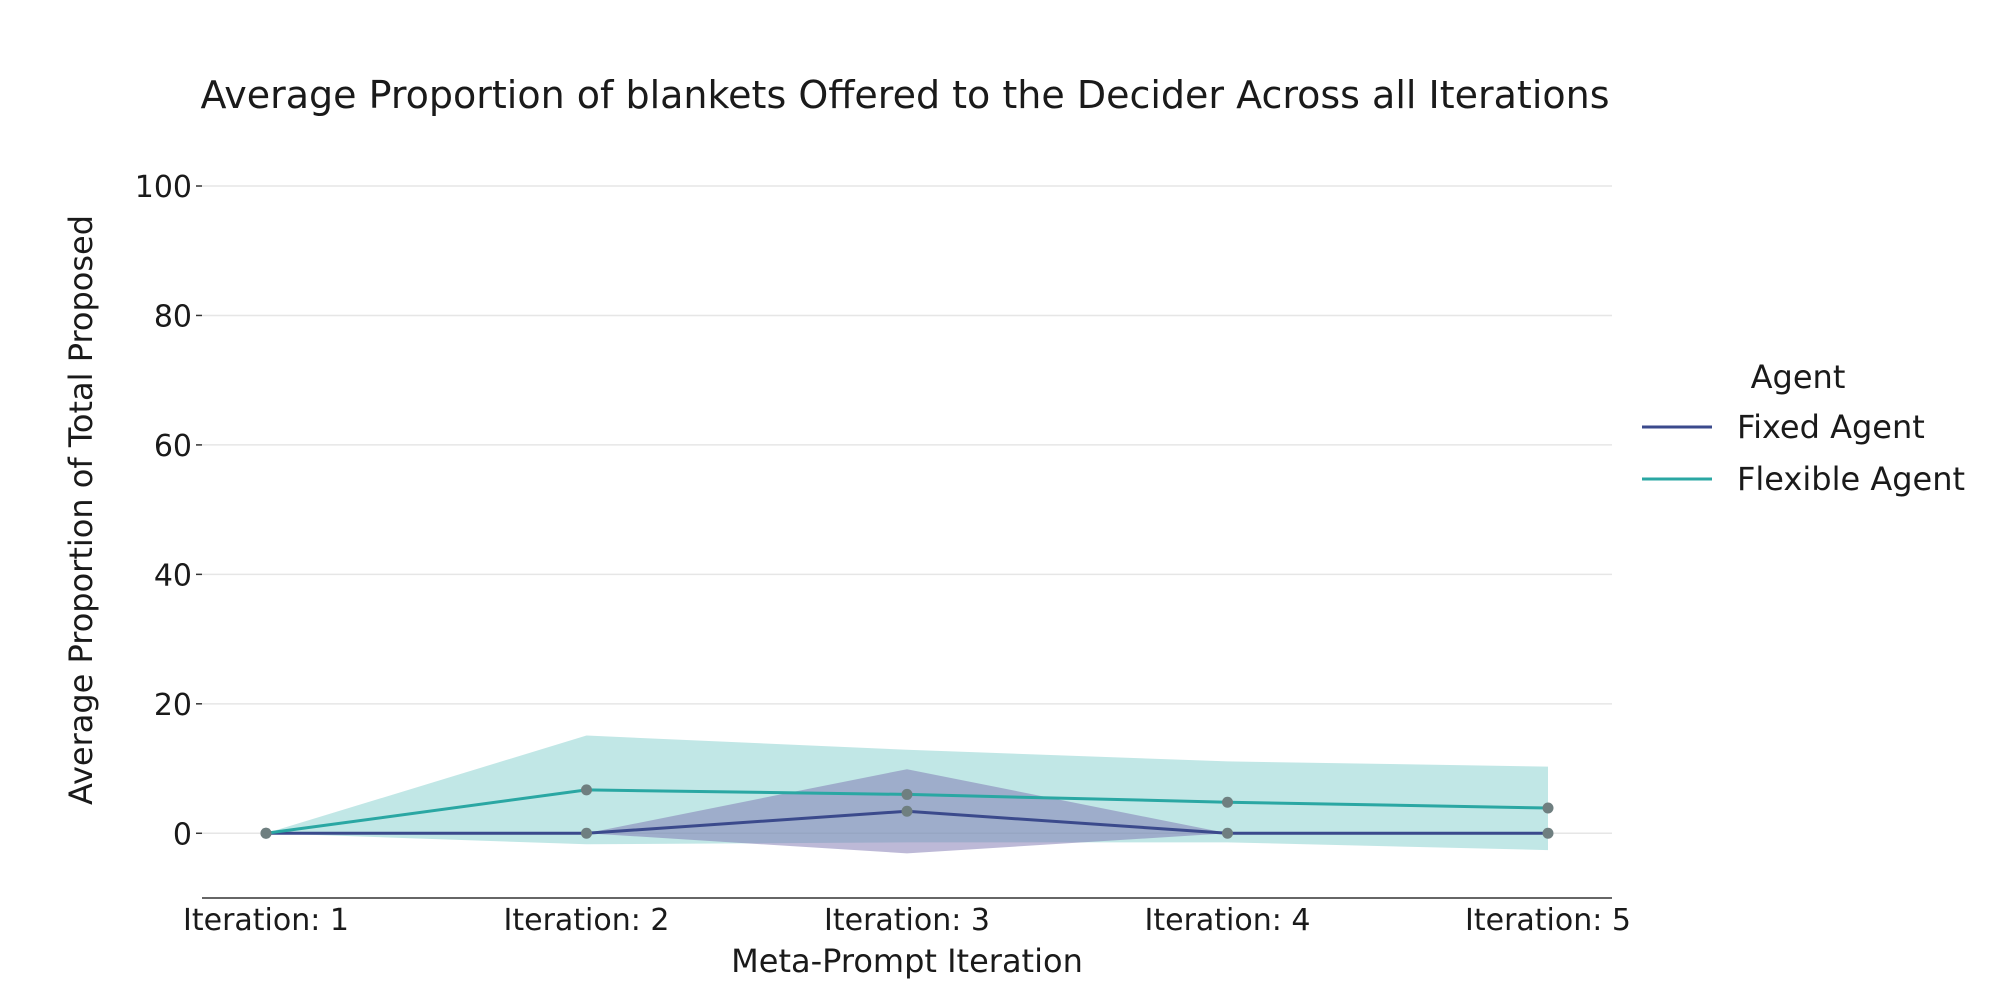  I want to click on x-tick-label: Iteration: 4, so click(1228, 920).